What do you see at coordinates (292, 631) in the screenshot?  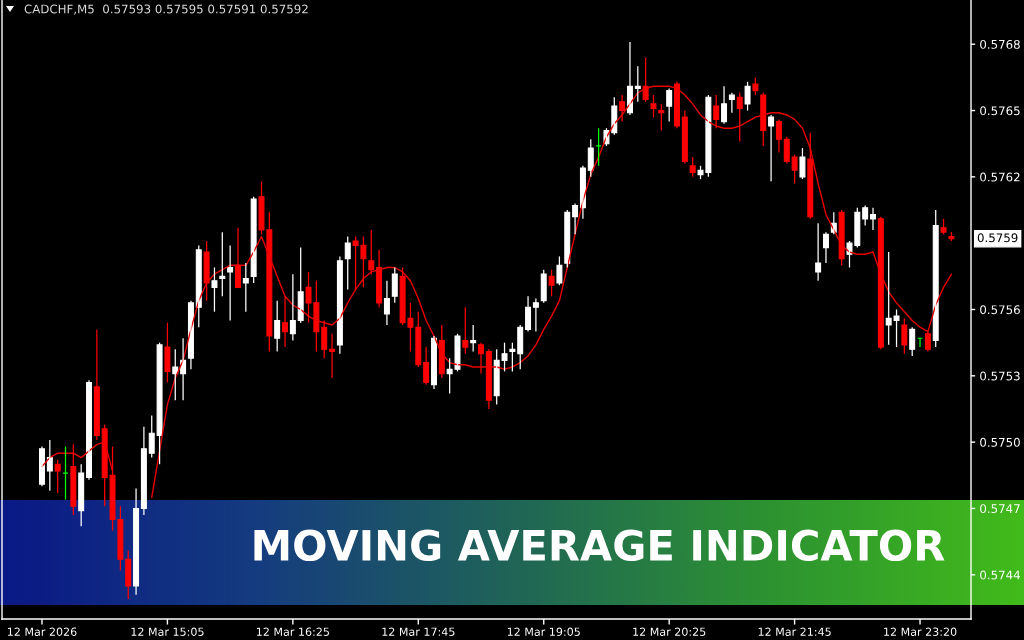 I see `x-tick-label: 12 Mar 16:25` at bounding box center [292, 631].